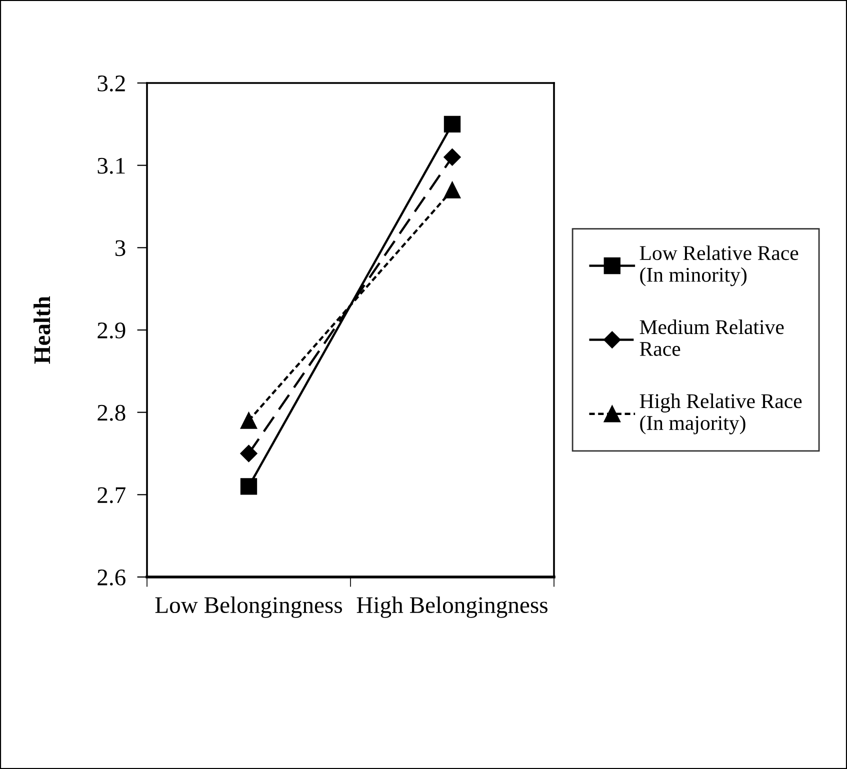  Describe the element at coordinates (112, 578) in the screenshot. I see `y-tick-label: 2.6` at that location.